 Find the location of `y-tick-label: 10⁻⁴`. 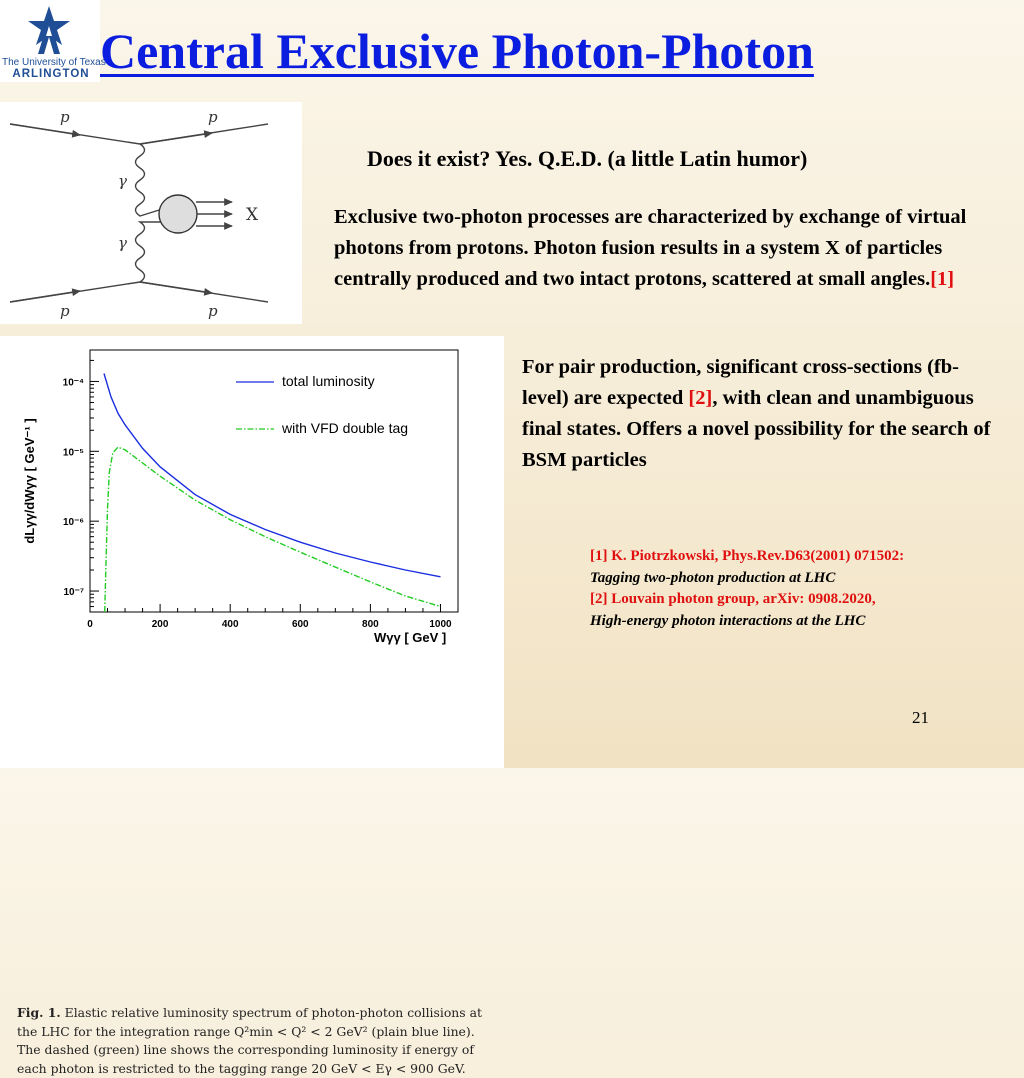

y-tick-label: 10⁻⁴ is located at coordinates (73, 382).